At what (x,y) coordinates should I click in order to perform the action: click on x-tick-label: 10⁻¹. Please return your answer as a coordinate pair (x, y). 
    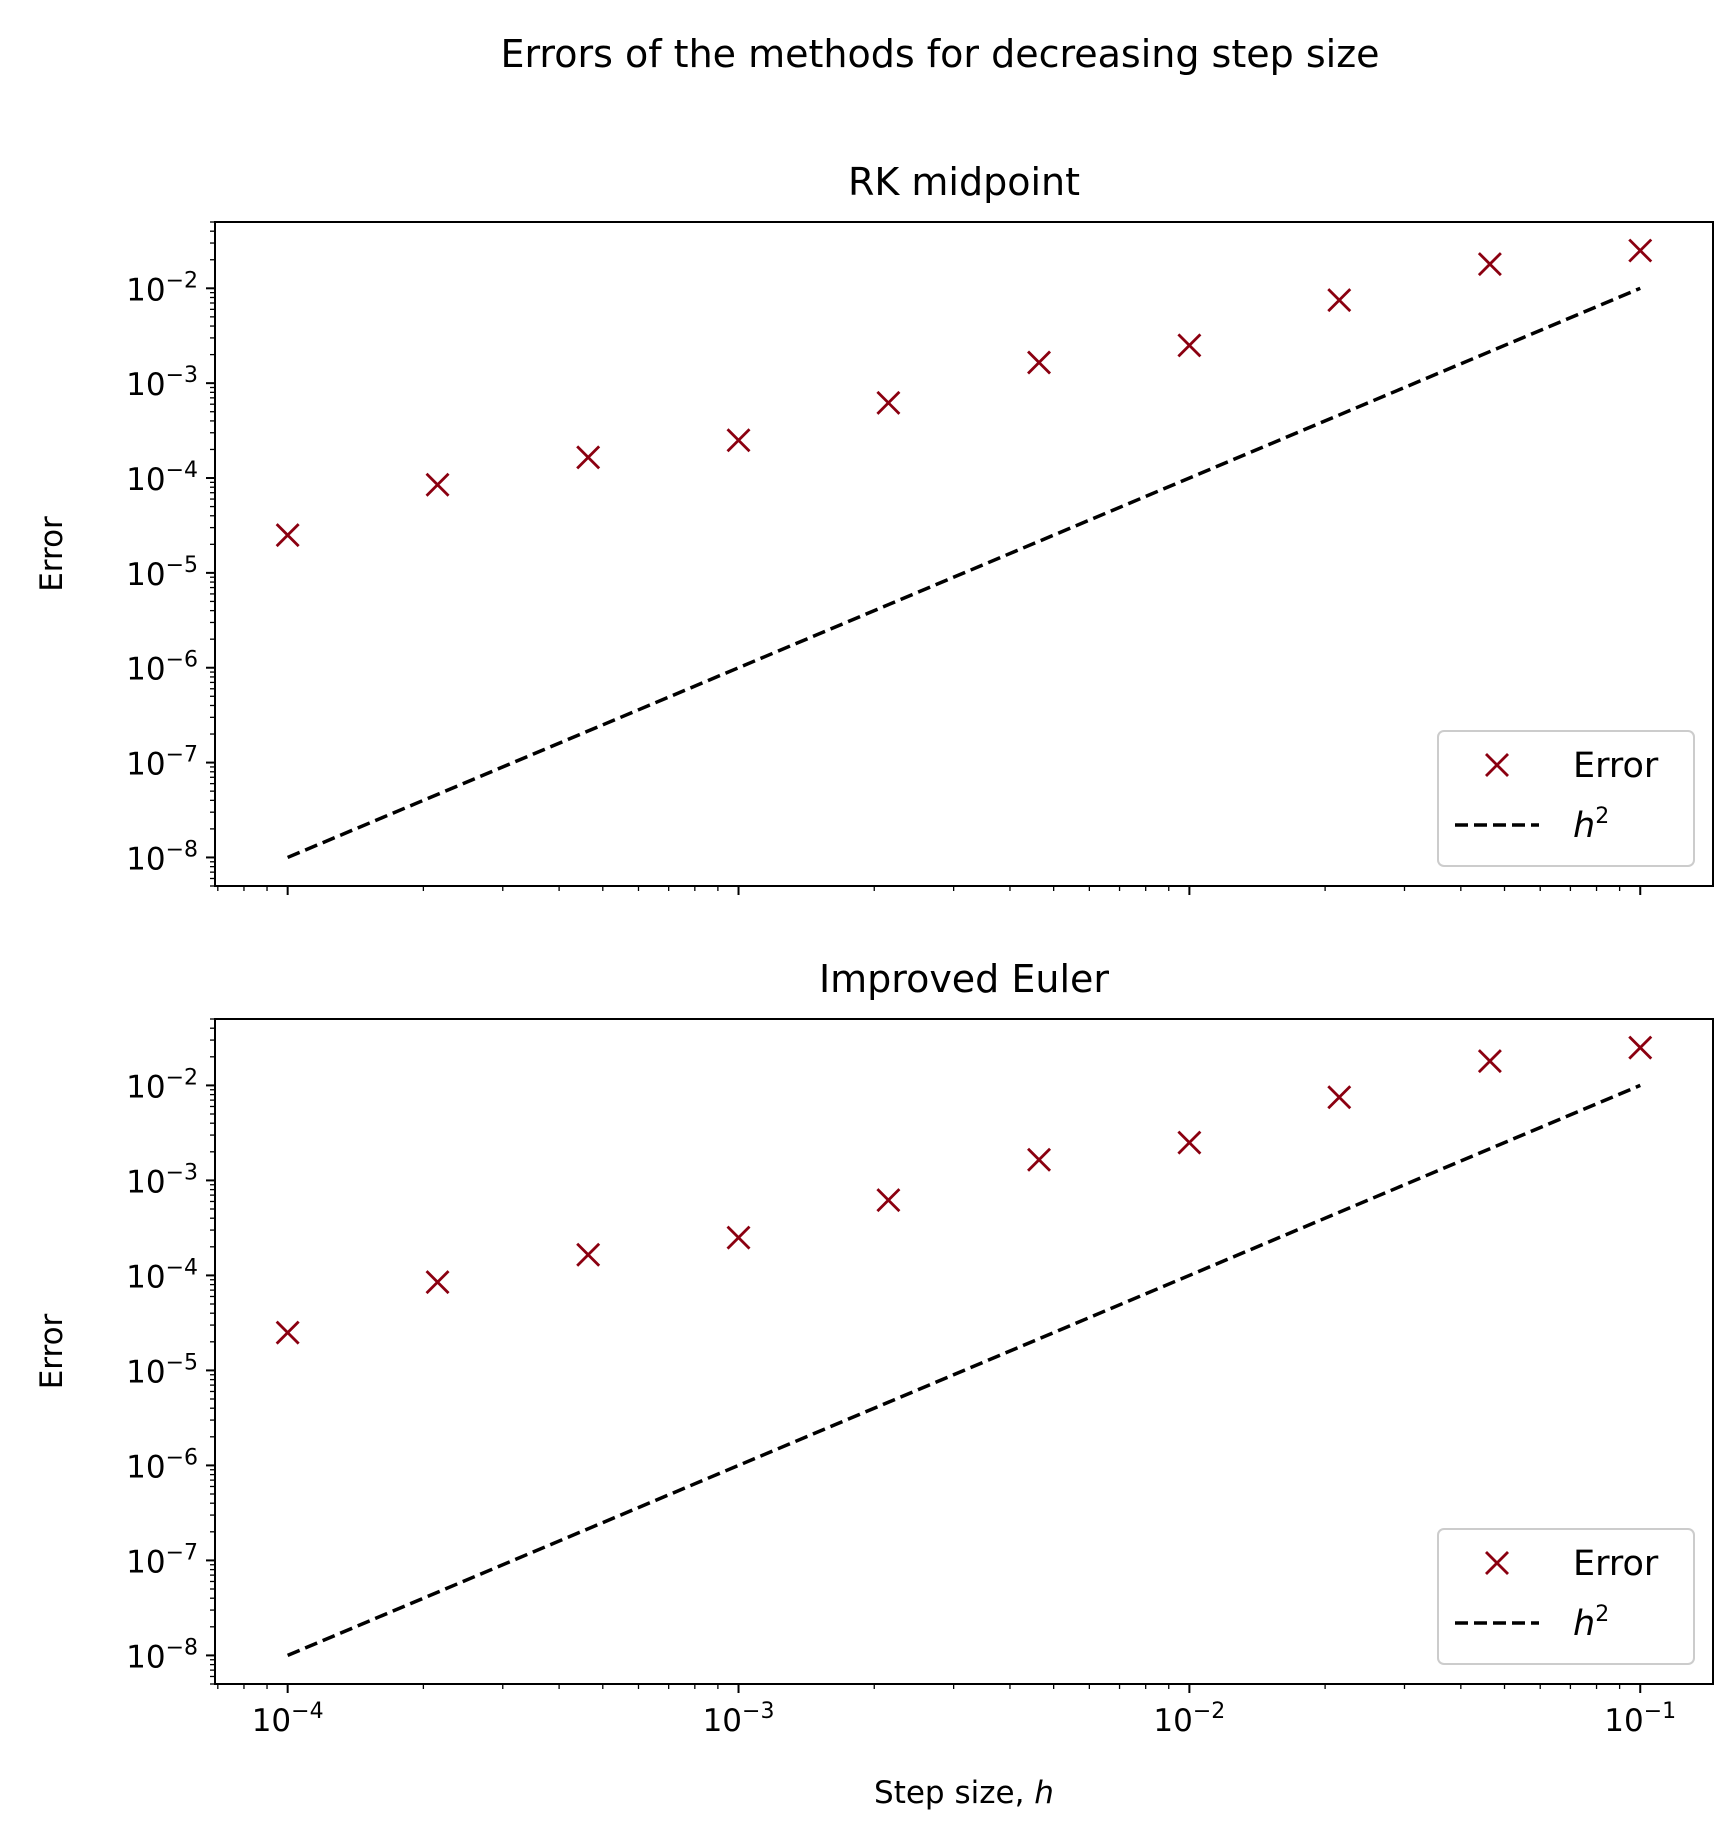
    Looking at the image, I should click on (1640, 1719).